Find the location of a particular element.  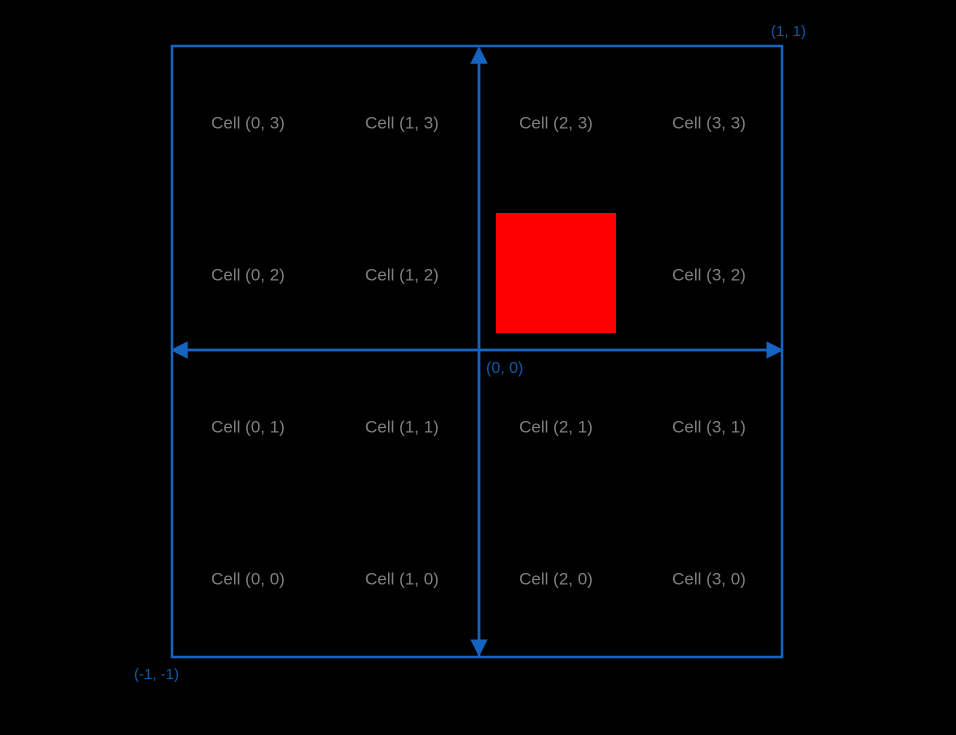

cell-label-2-0: Cell (2, 0) is located at coordinates (556, 578).